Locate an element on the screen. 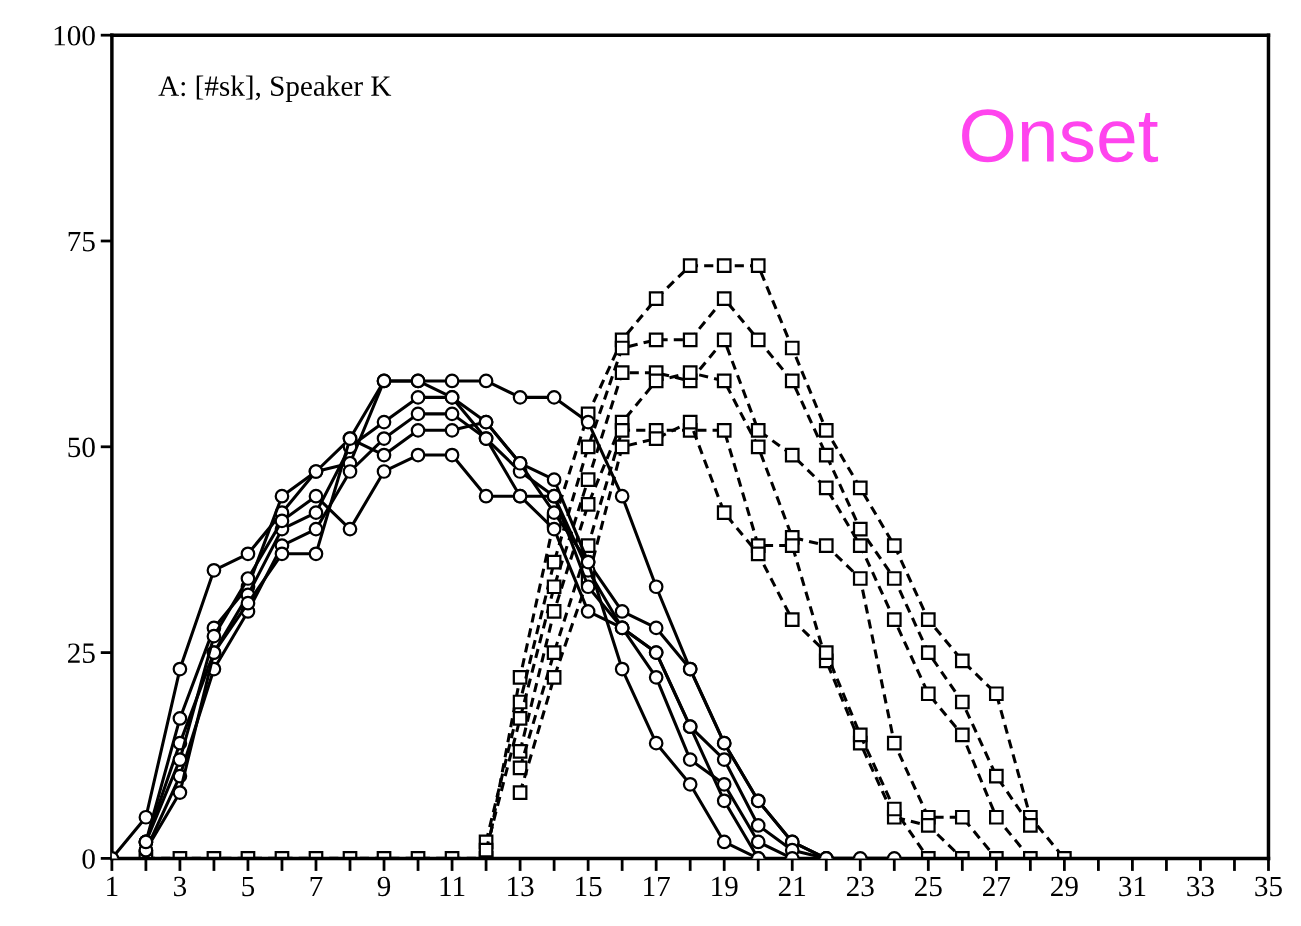 The image size is (1301, 926). x-tick-label: 5 is located at coordinates (248, 886).